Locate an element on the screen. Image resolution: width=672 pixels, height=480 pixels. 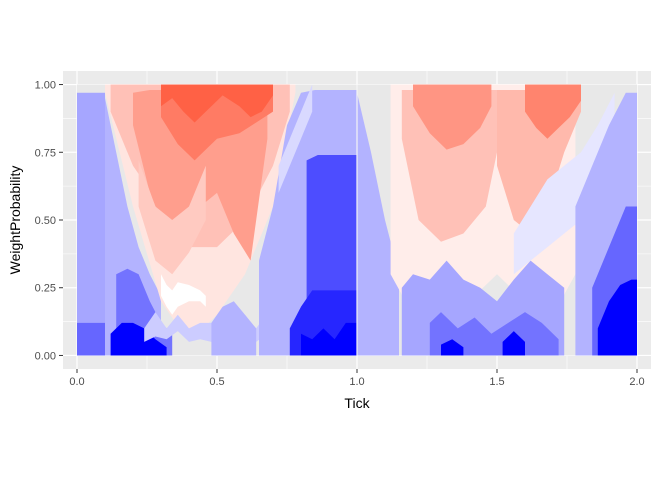
y-tick-label: 0.50 is located at coordinates (45, 221).